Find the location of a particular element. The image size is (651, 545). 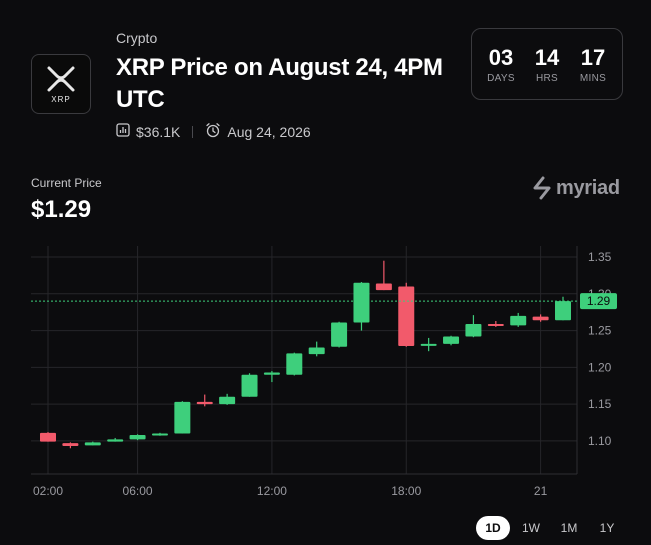

countdown-days: 03 DAYS is located at coordinates (501, 64).